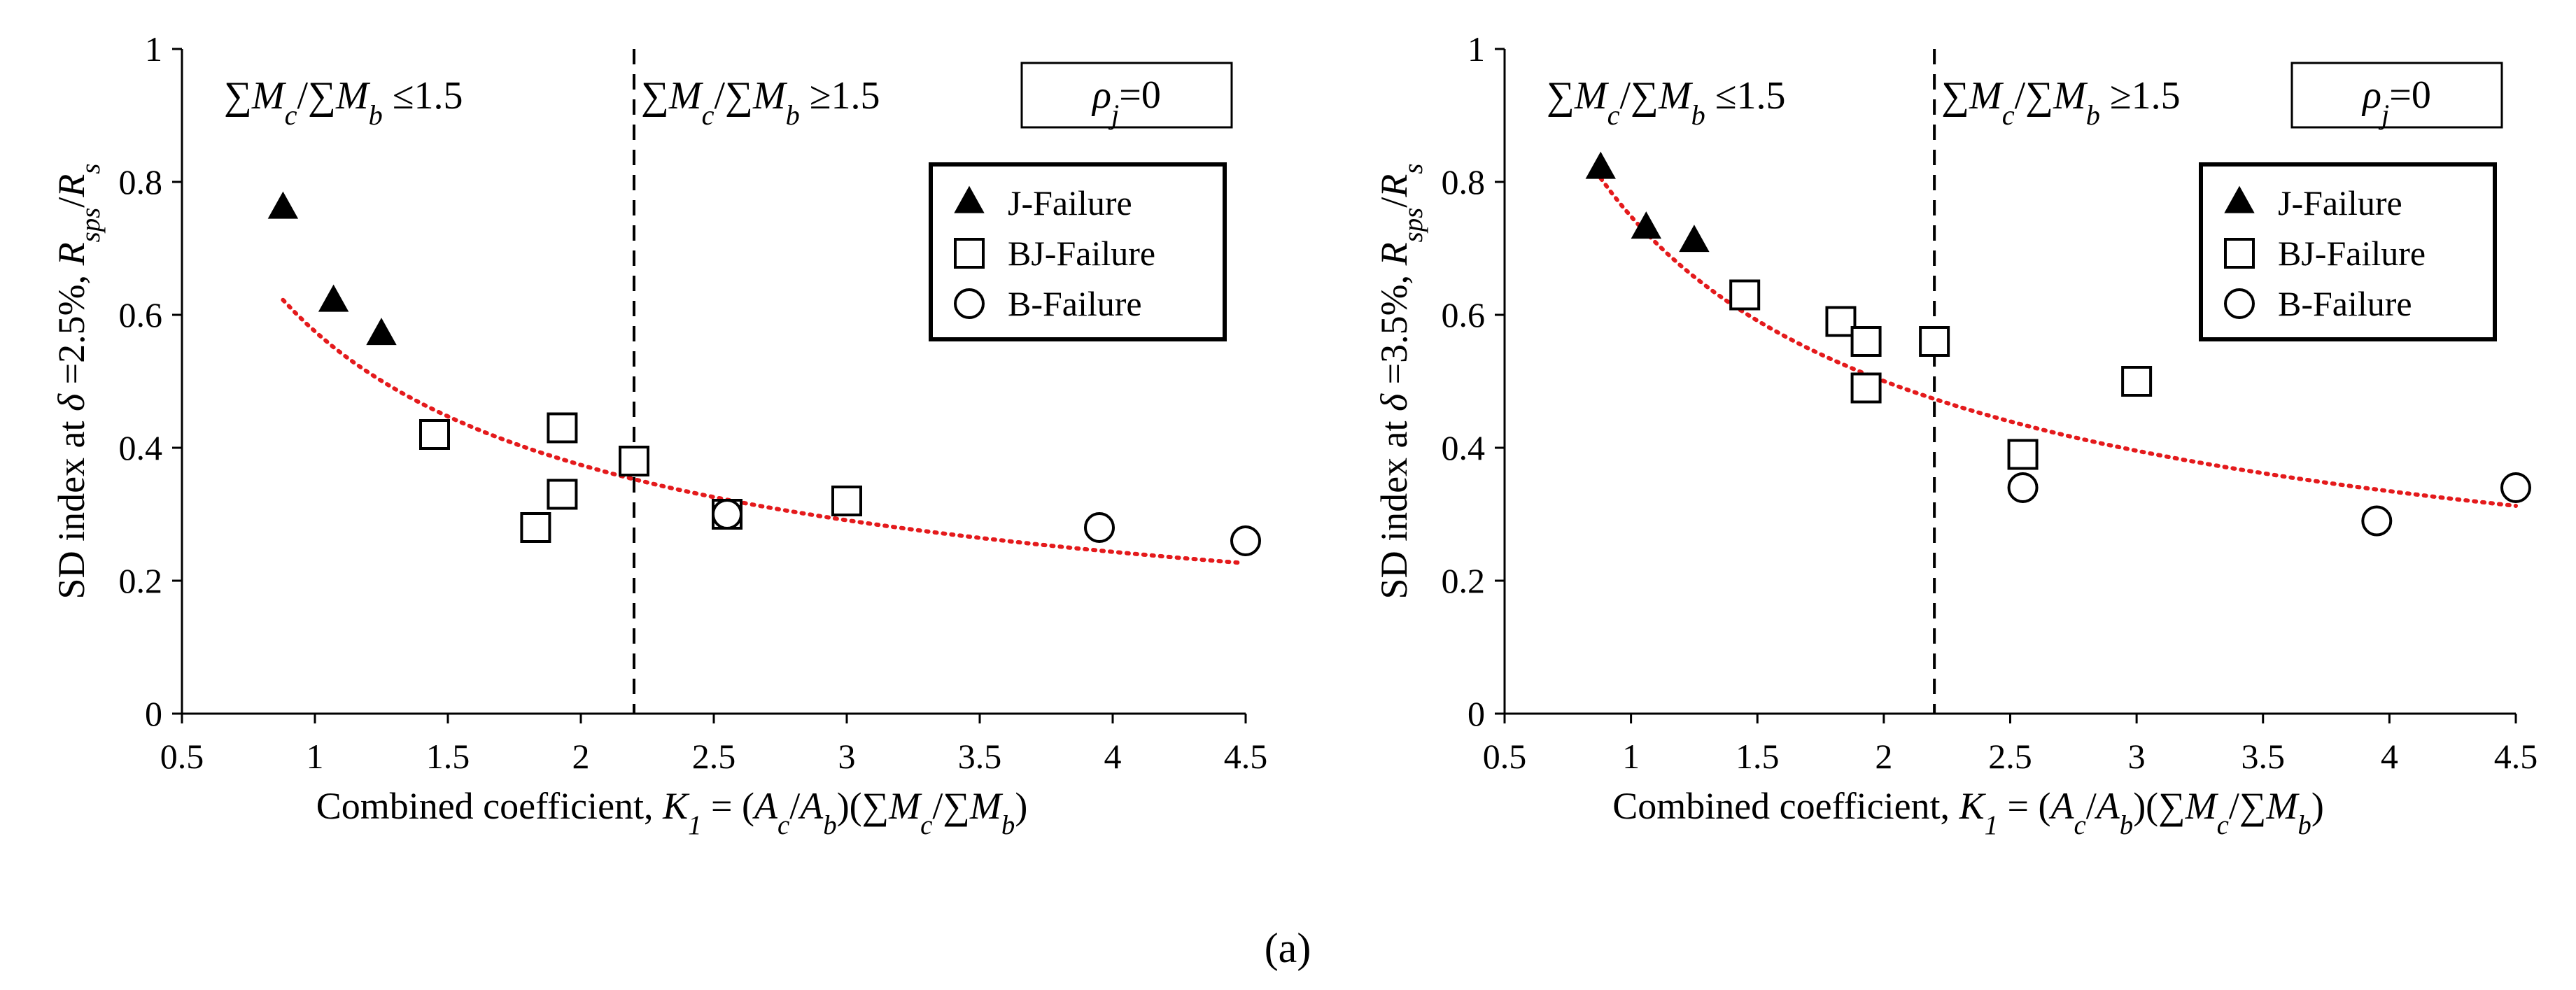 The image size is (2576, 990). I want to click on chart0-y-tick-label: 0.4, so click(141, 447).